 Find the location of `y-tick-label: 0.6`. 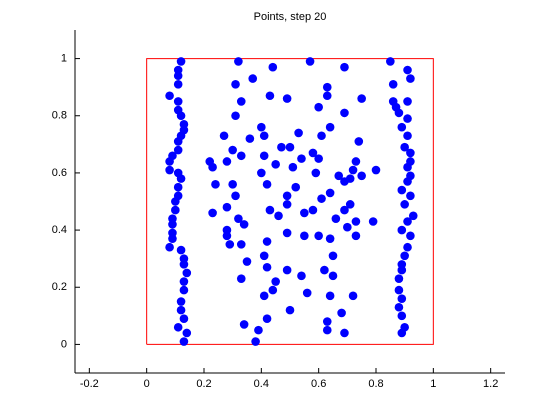

y-tick-label: 0.6 is located at coordinates (59, 173).